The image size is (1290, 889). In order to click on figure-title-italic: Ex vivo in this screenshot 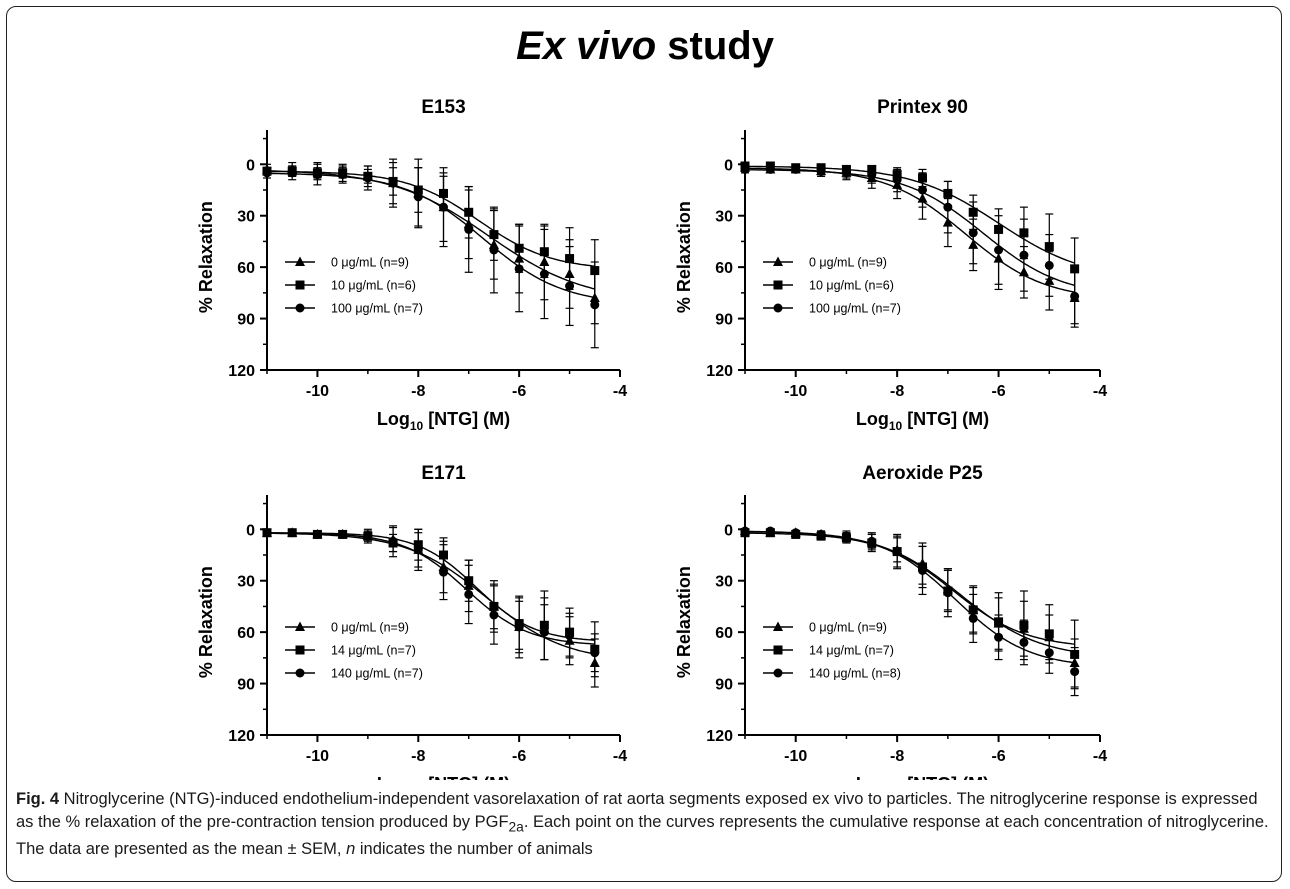, I will do `click(586, 46)`.